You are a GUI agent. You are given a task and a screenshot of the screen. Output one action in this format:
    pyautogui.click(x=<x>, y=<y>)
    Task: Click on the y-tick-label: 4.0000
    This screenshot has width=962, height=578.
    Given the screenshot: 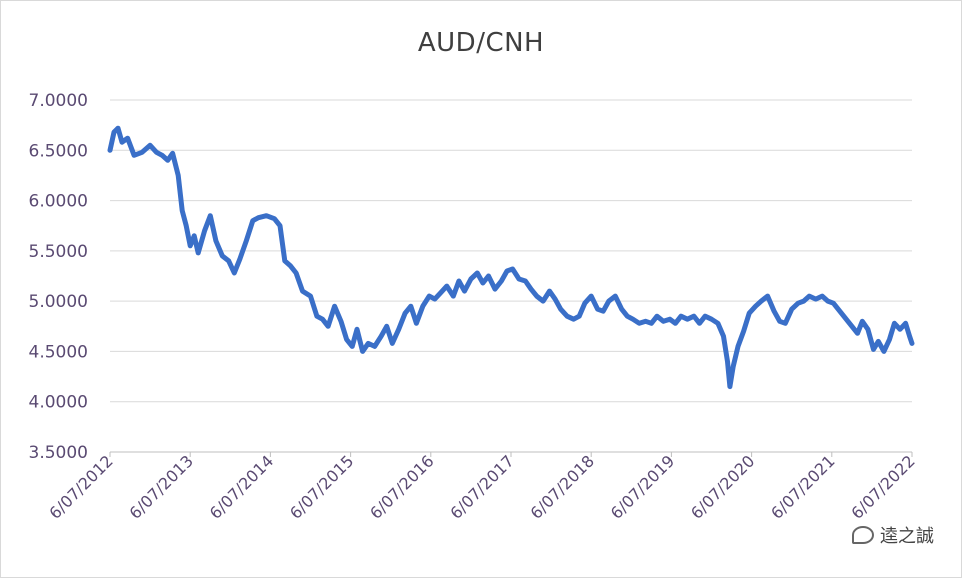 What is the action you would take?
    pyautogui.click(x=58, y=403)
    